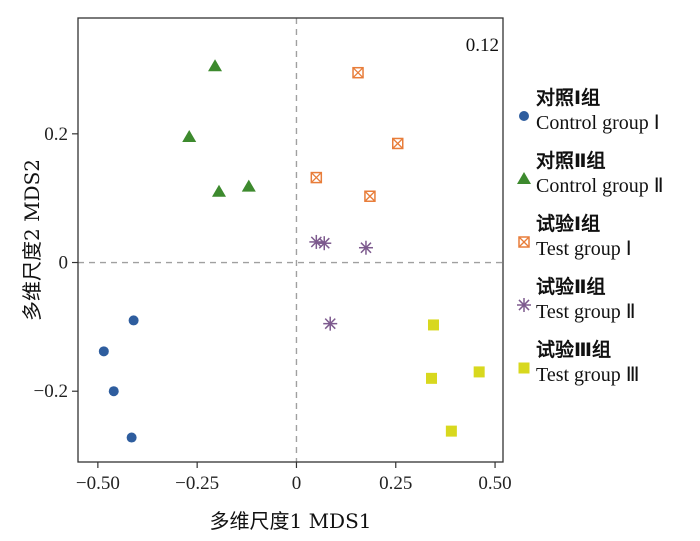 This screenshot has width=700, height=541. What do you see at coordinates (568, 223) in the screenshot?
I see `legend-label-zh: 试验Ⅰ组` at bounding box center [568, 223].